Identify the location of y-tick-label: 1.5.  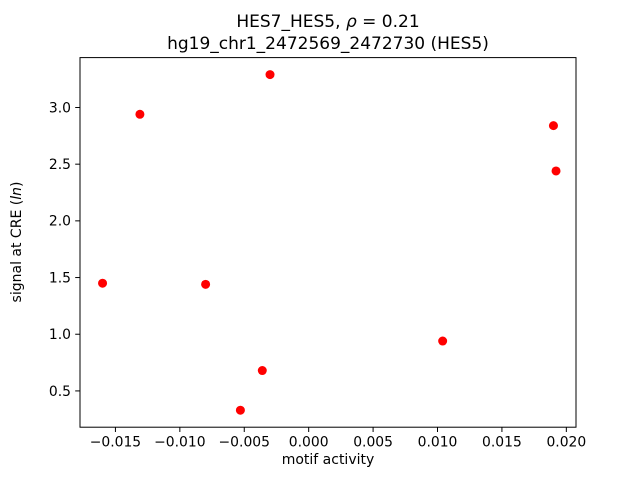
(60, 278).